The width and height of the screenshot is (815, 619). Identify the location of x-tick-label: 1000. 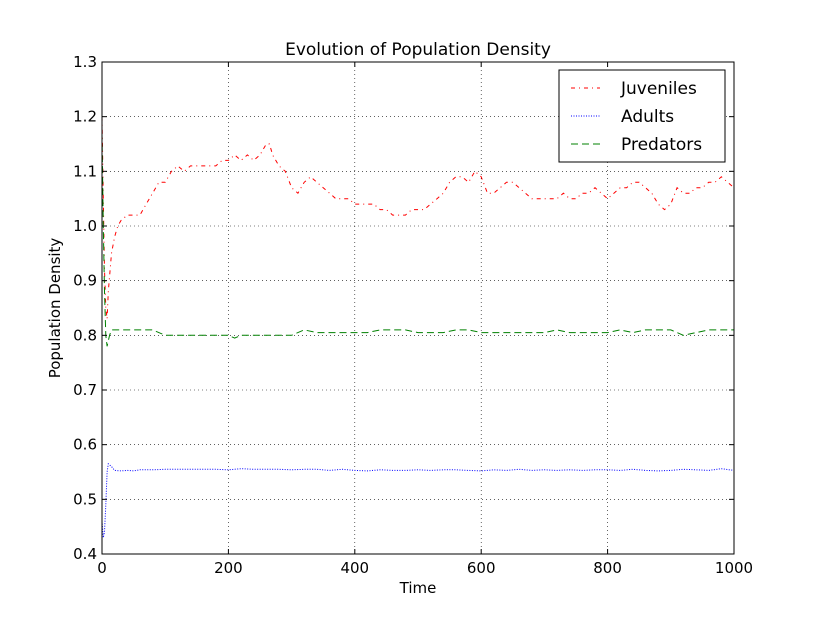
(734, 568).